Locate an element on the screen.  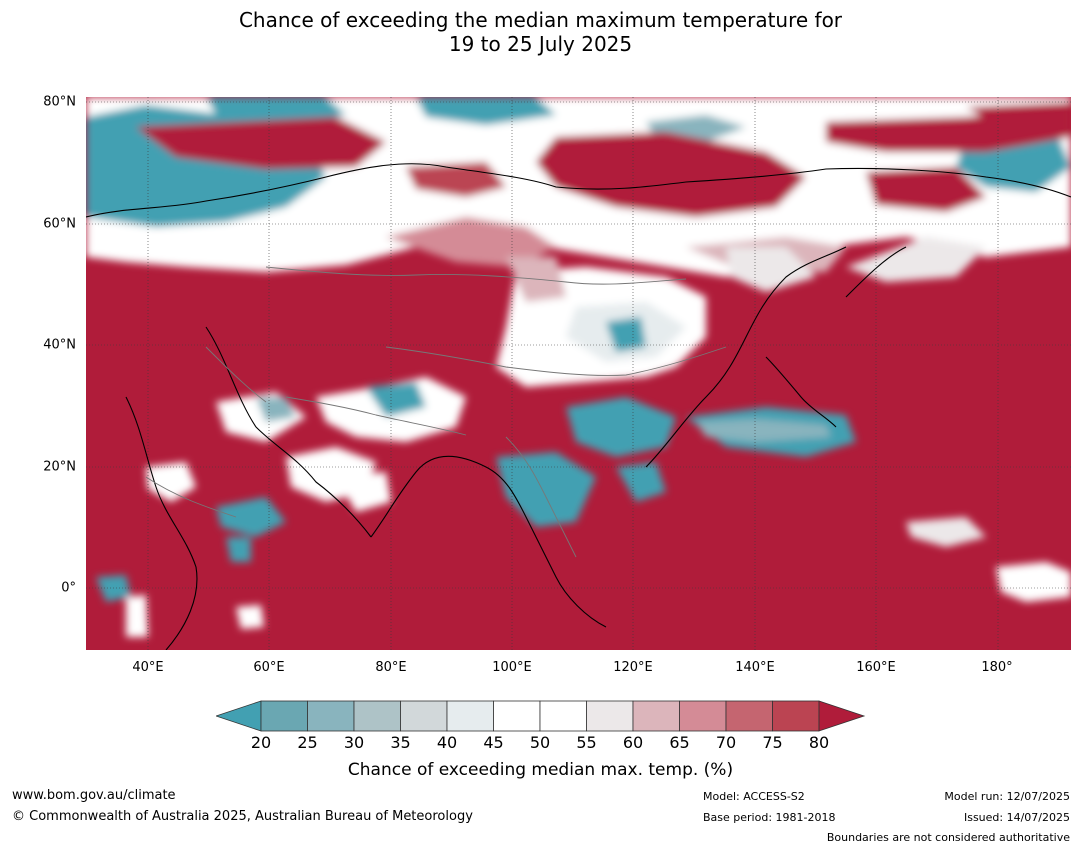
title-line-2: 19 to 25 July 2025 is located at coordinates (540, 44).